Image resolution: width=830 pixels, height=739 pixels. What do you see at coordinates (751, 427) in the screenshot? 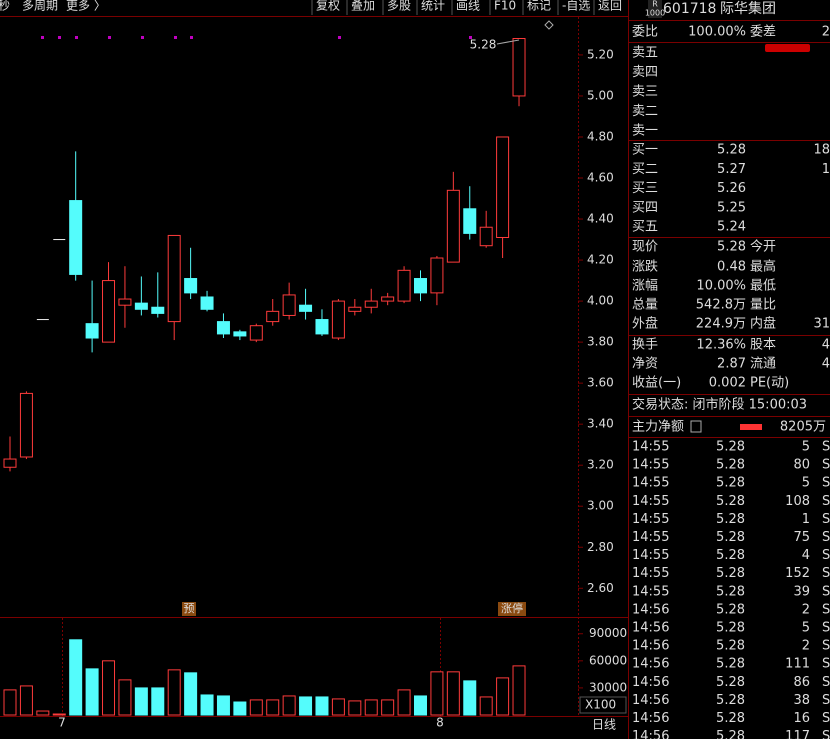
I see `flow-bar` at bounding box center [751, 427].